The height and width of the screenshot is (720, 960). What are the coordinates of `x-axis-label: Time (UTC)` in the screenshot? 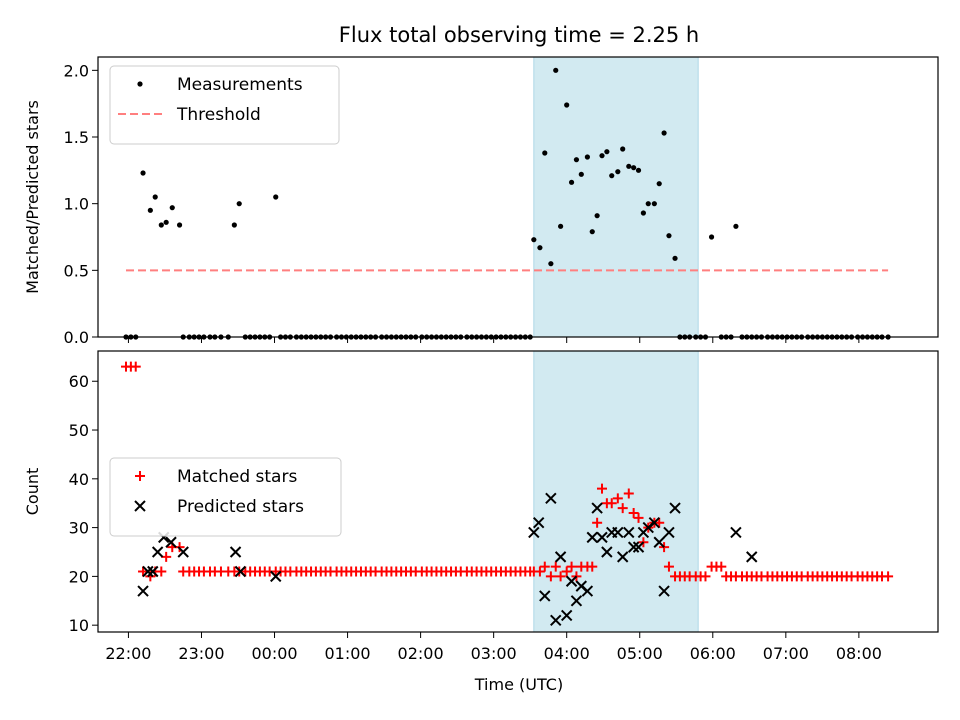 It's located at (518, 684).